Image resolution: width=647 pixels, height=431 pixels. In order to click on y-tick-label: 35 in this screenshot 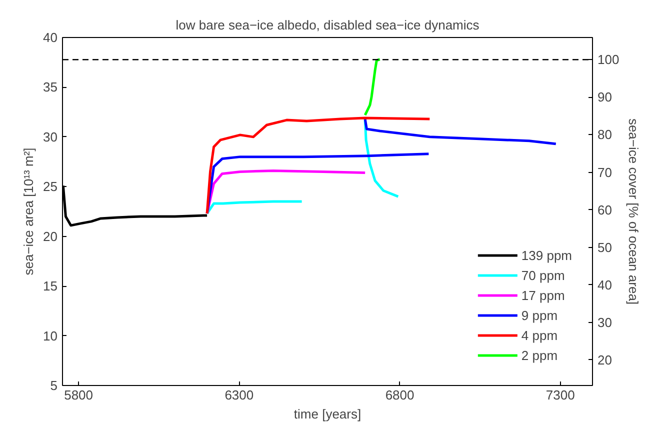, I will do `click(50, 87)`.